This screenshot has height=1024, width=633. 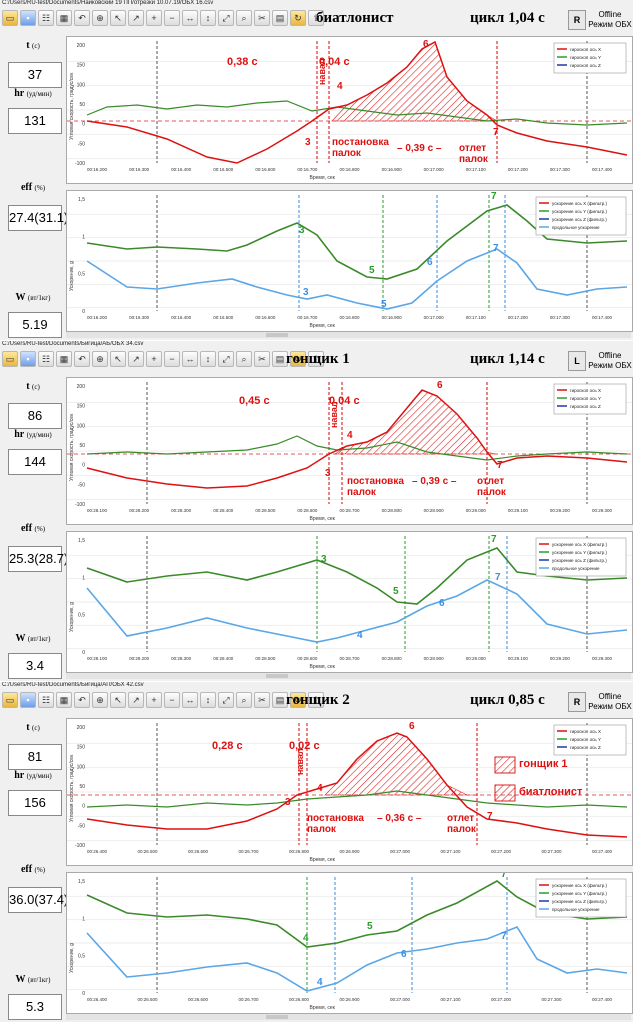 I want to click on x-tick-label: 00:27.100, so click(x=450, y=999).